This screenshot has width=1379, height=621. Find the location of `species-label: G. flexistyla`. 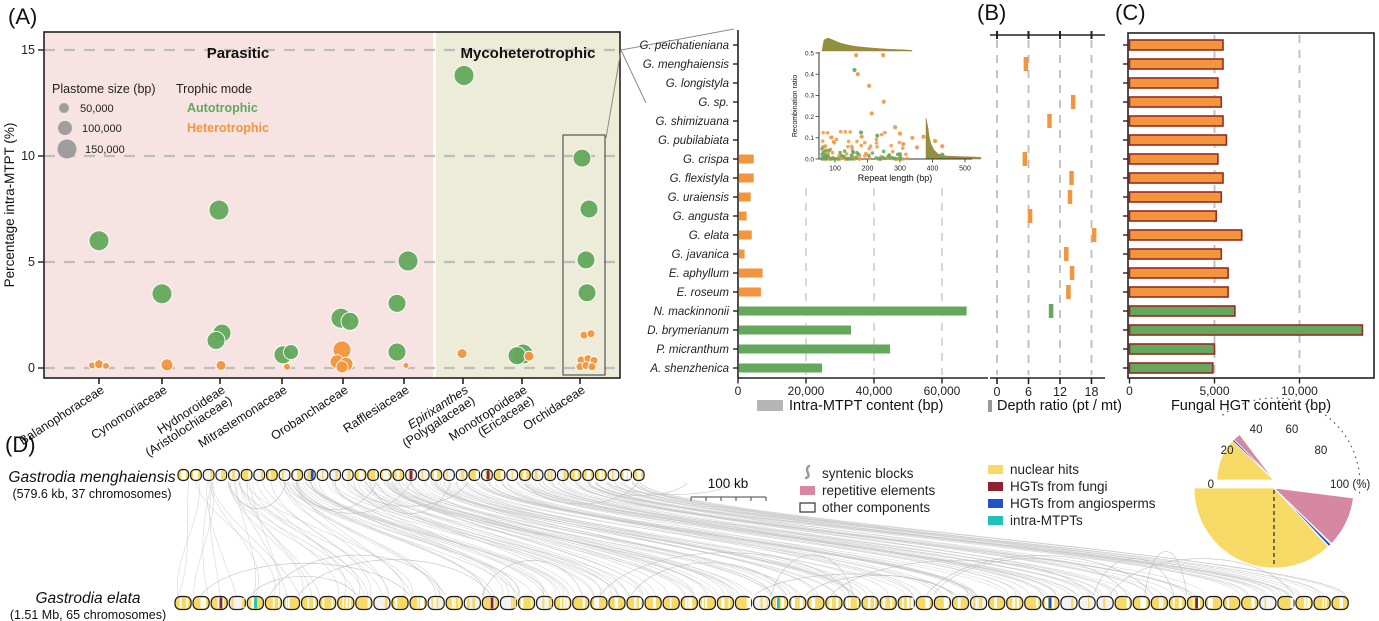

species-label: G. flexistyla is located at coordinates (699, 179).